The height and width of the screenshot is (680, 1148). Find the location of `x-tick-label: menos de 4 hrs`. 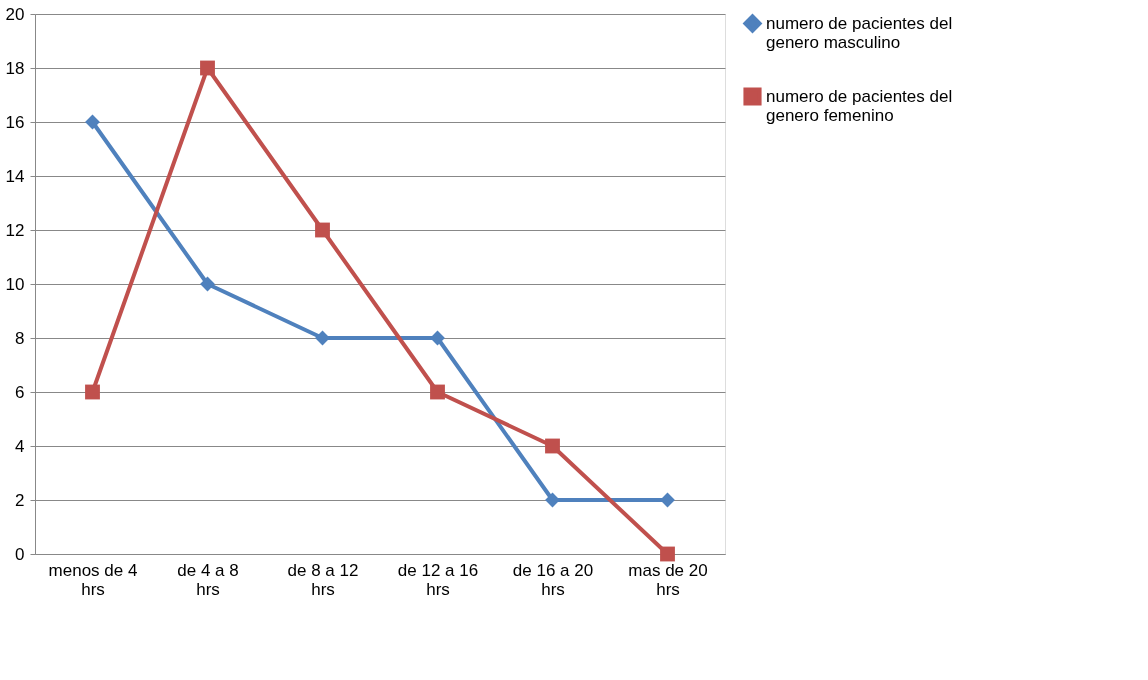

x-tick-label: menos de 4 hrs is located at coordinates (93, 579).